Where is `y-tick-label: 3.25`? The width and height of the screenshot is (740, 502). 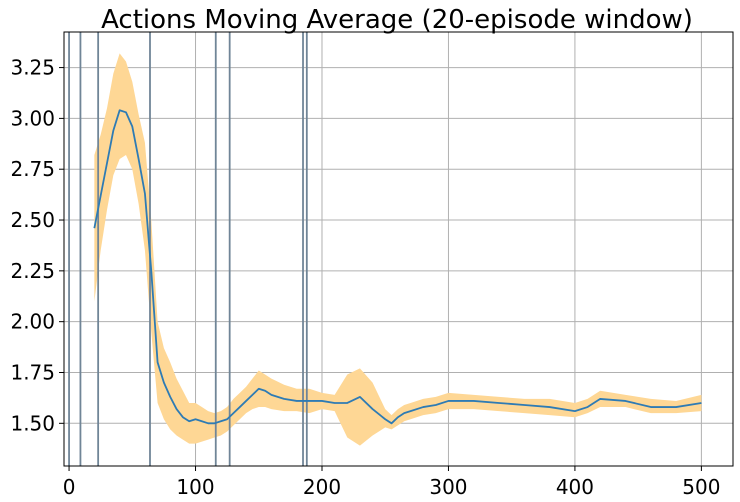
y-tick-label: 3.25 is located at coordinates (32, 68).